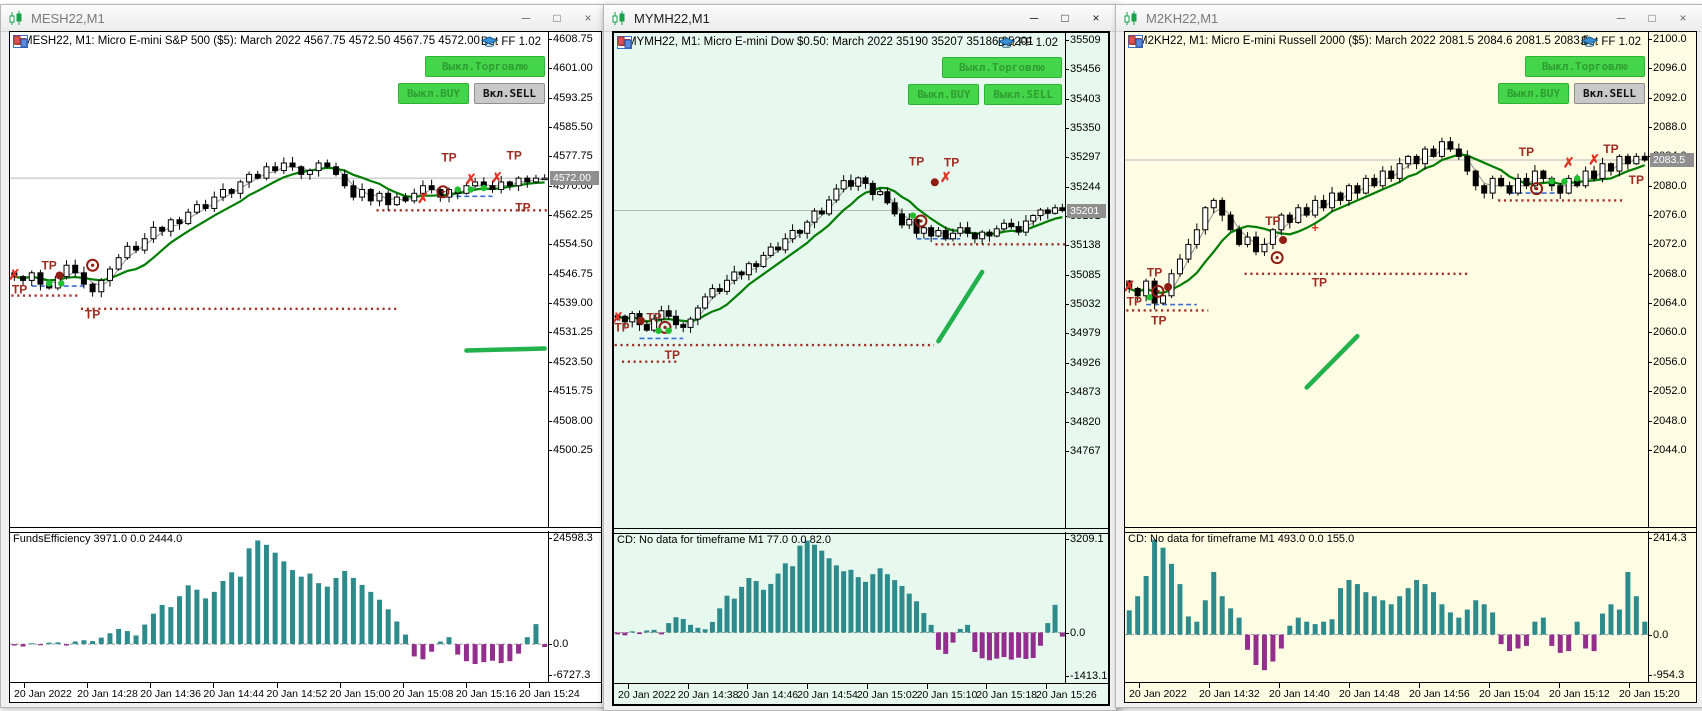 Image resolution: width=1702 pixels, height=711 pixels. Describe the element at coordinates (860, 18) in the screenshot. I see `window-titlebar: MYMH22,M1 ─ □ ×` at that location.